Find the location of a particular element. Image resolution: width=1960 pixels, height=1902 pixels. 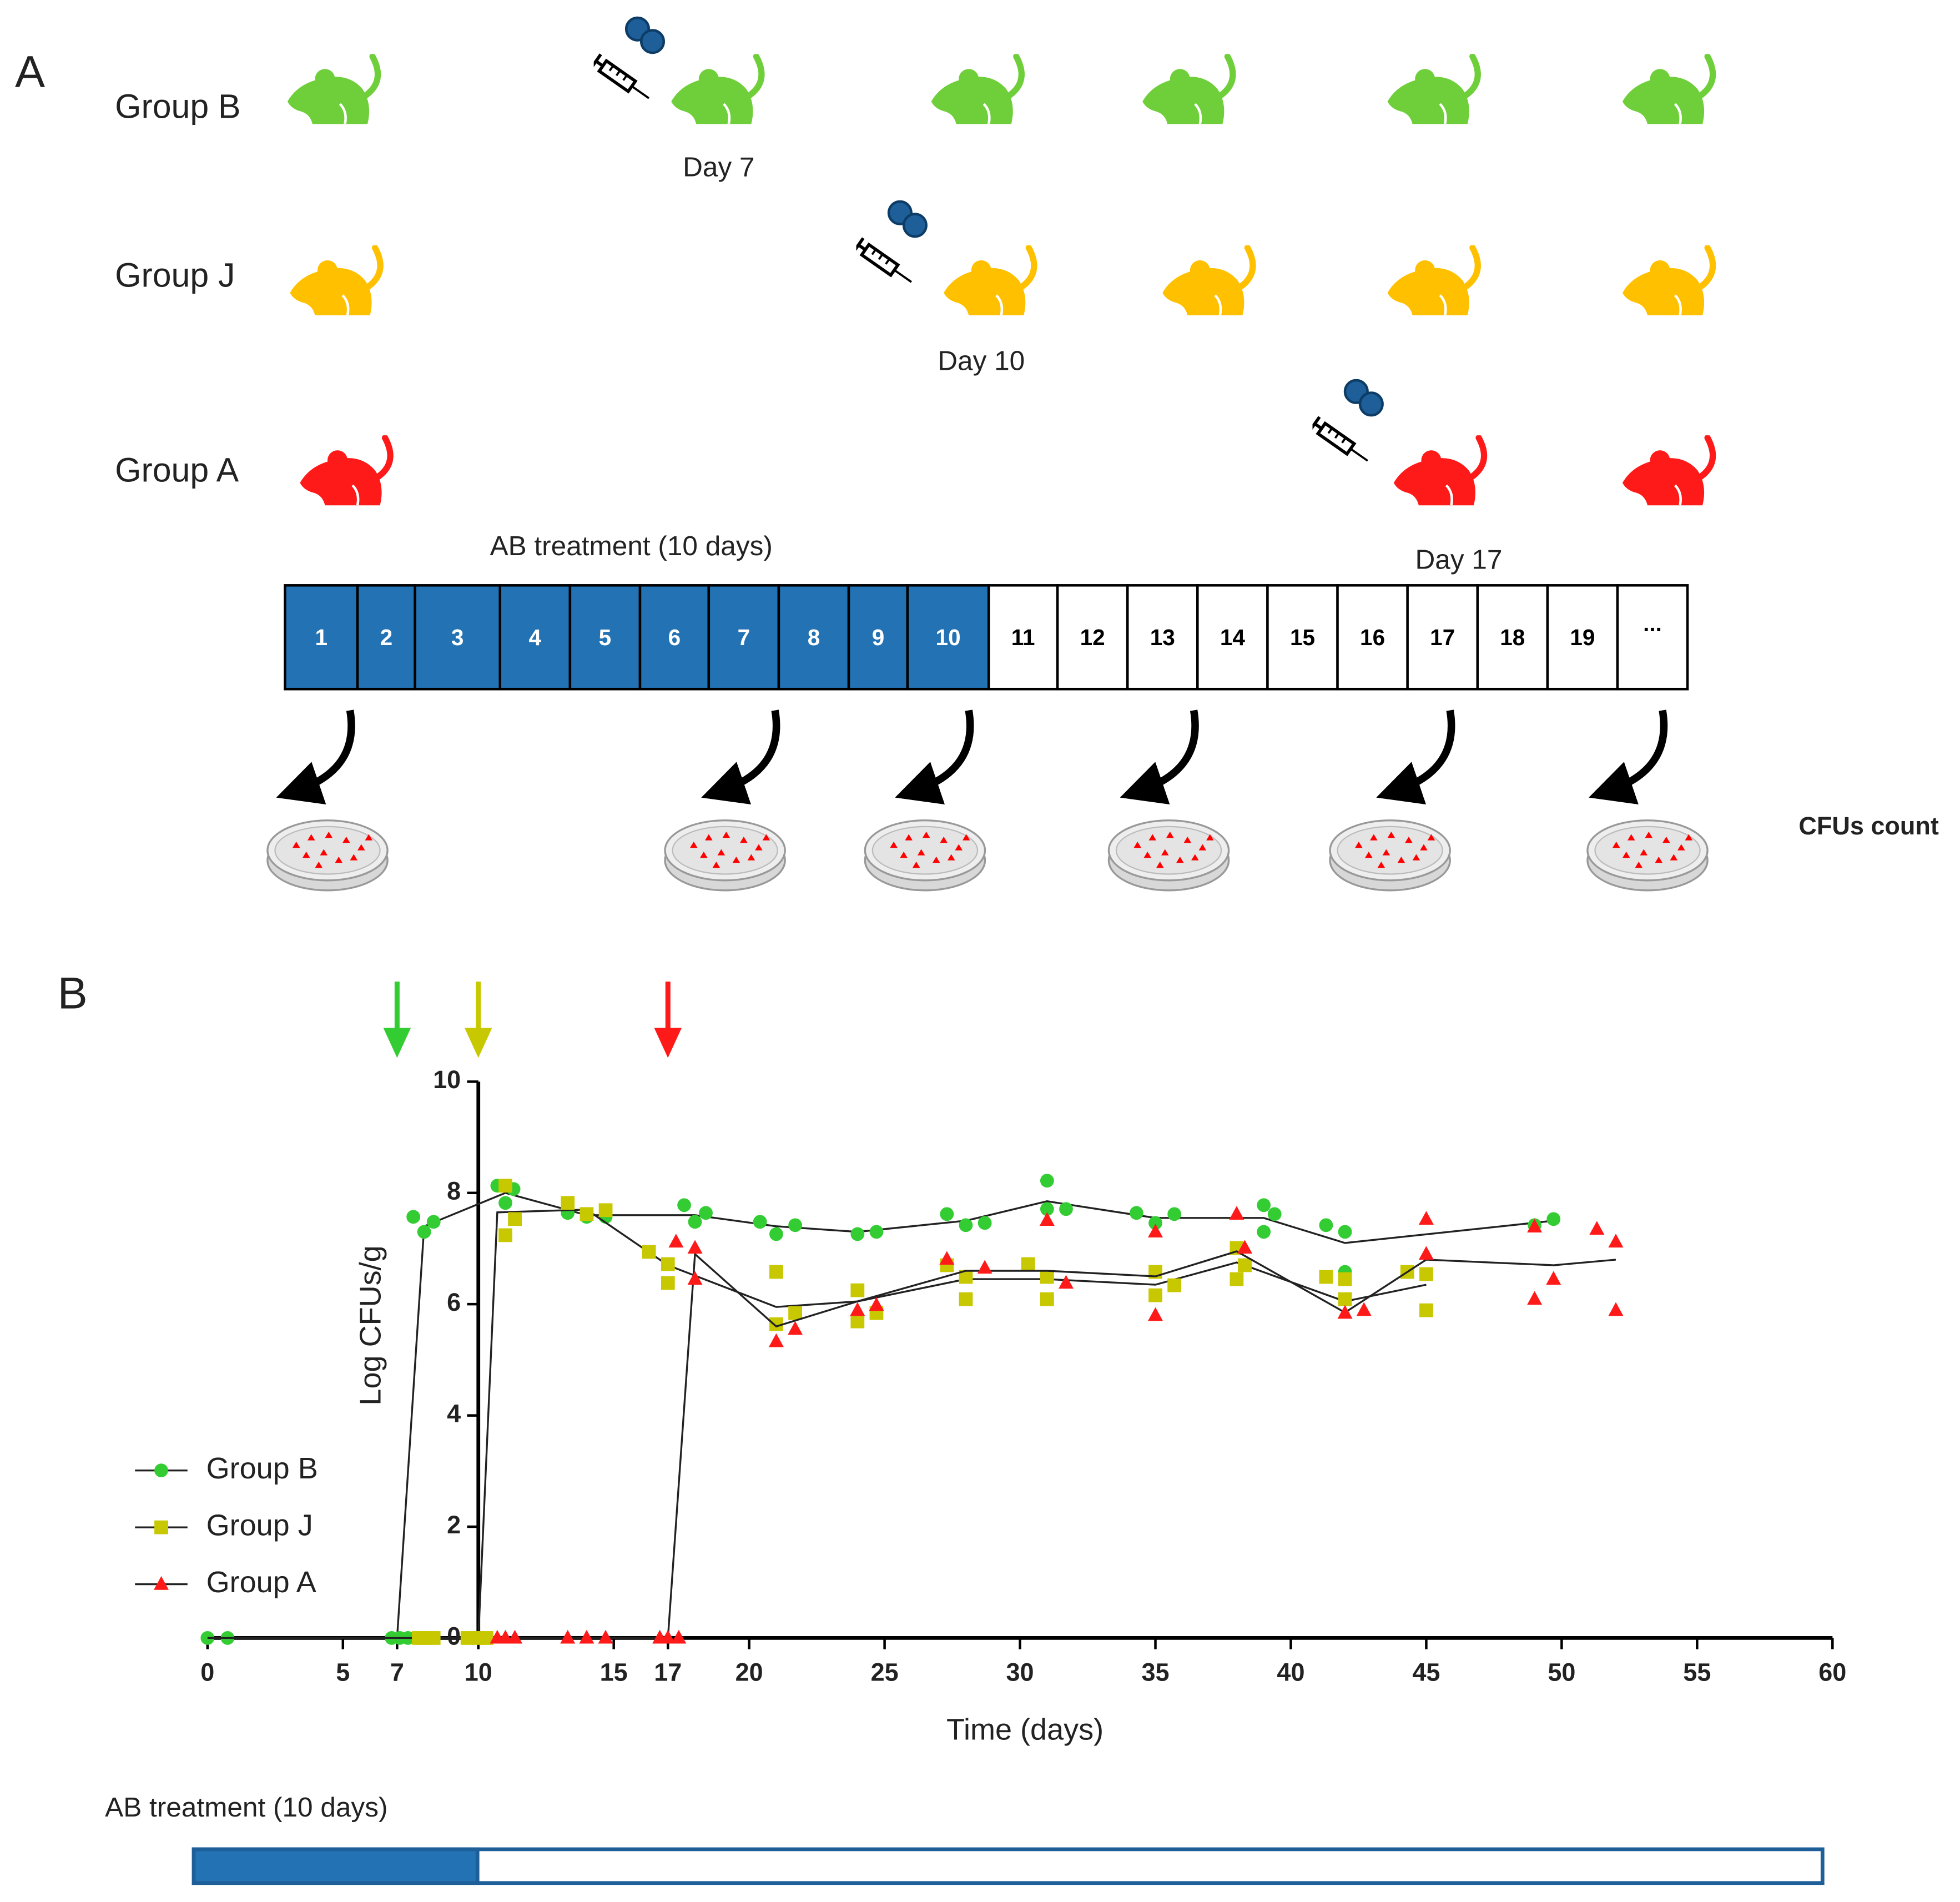

timeline-day: 8 is located at coordinates (814, 637).